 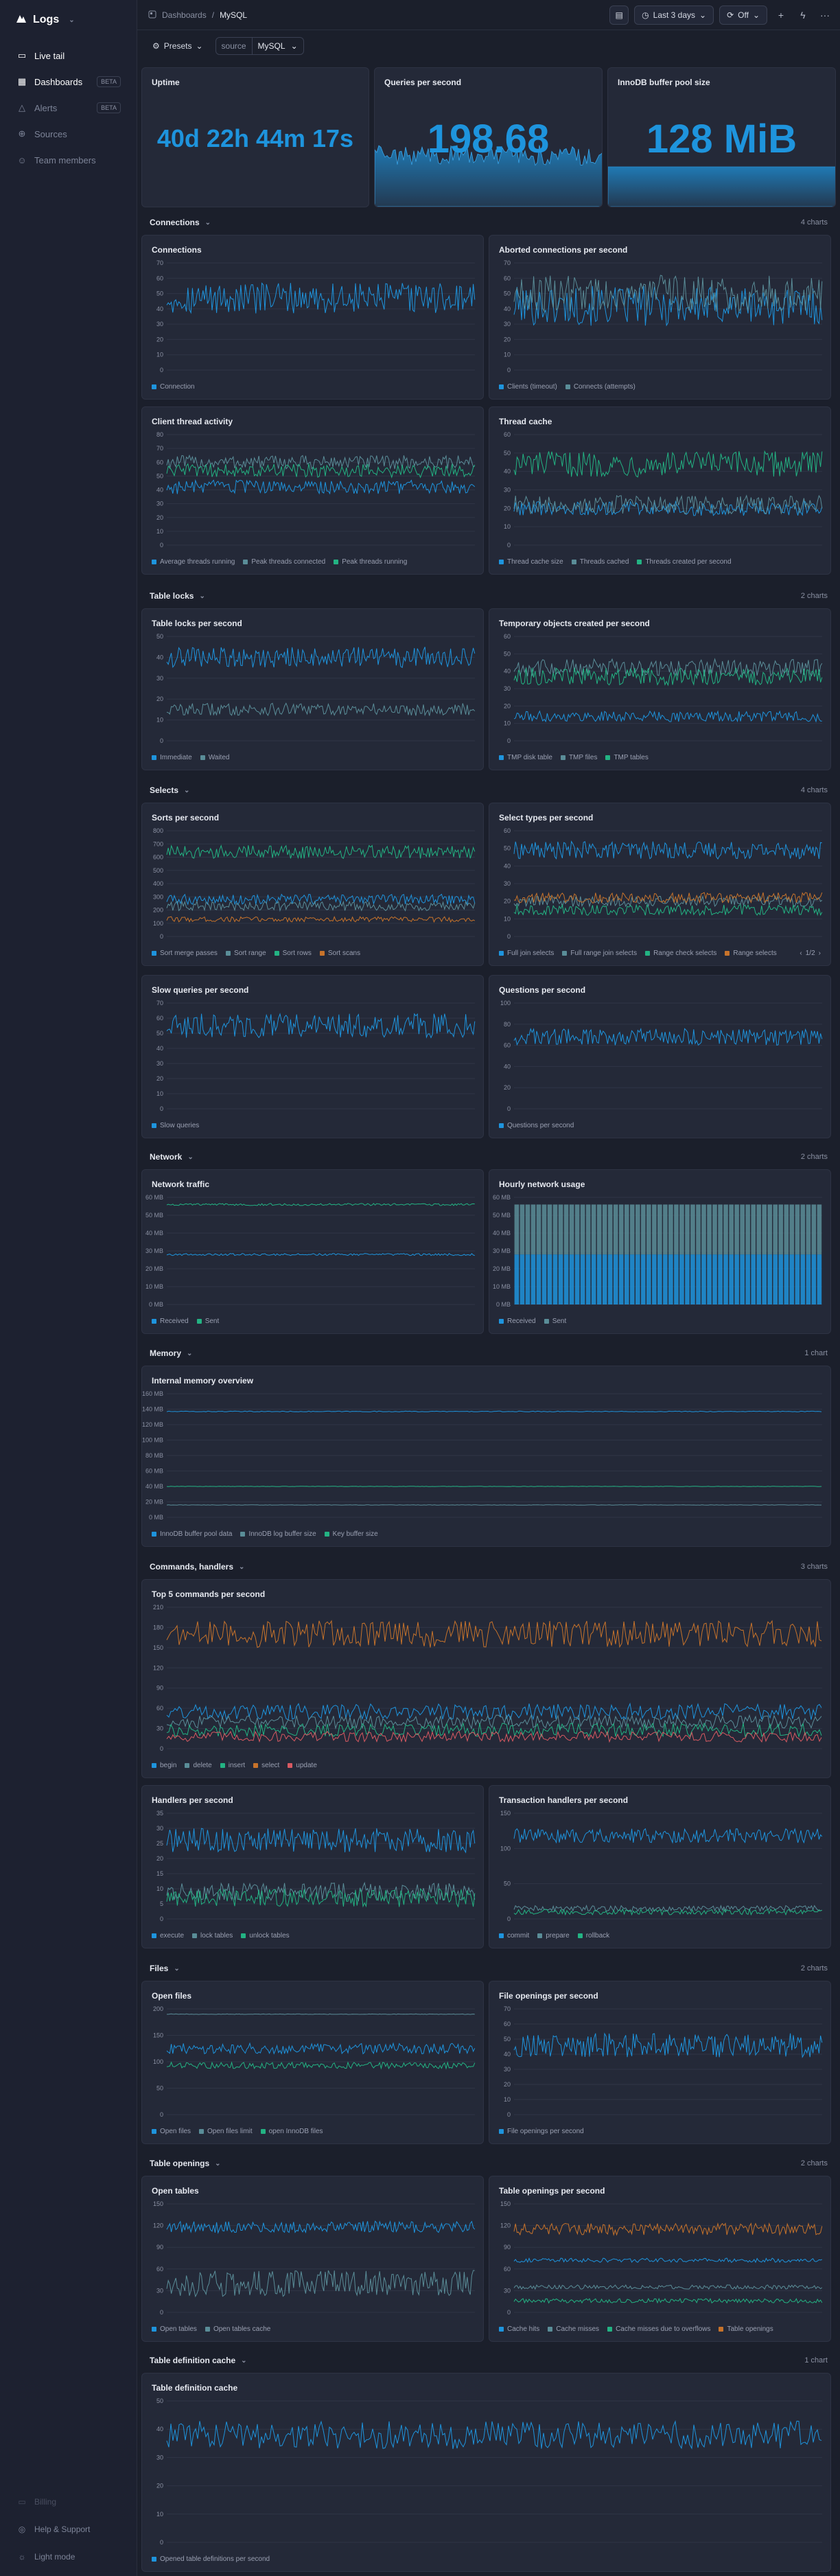 What do you see at coordinates (170, 1321) in the screenshot?
I see `legend-item: Received` at bounding box center [170, 1321].